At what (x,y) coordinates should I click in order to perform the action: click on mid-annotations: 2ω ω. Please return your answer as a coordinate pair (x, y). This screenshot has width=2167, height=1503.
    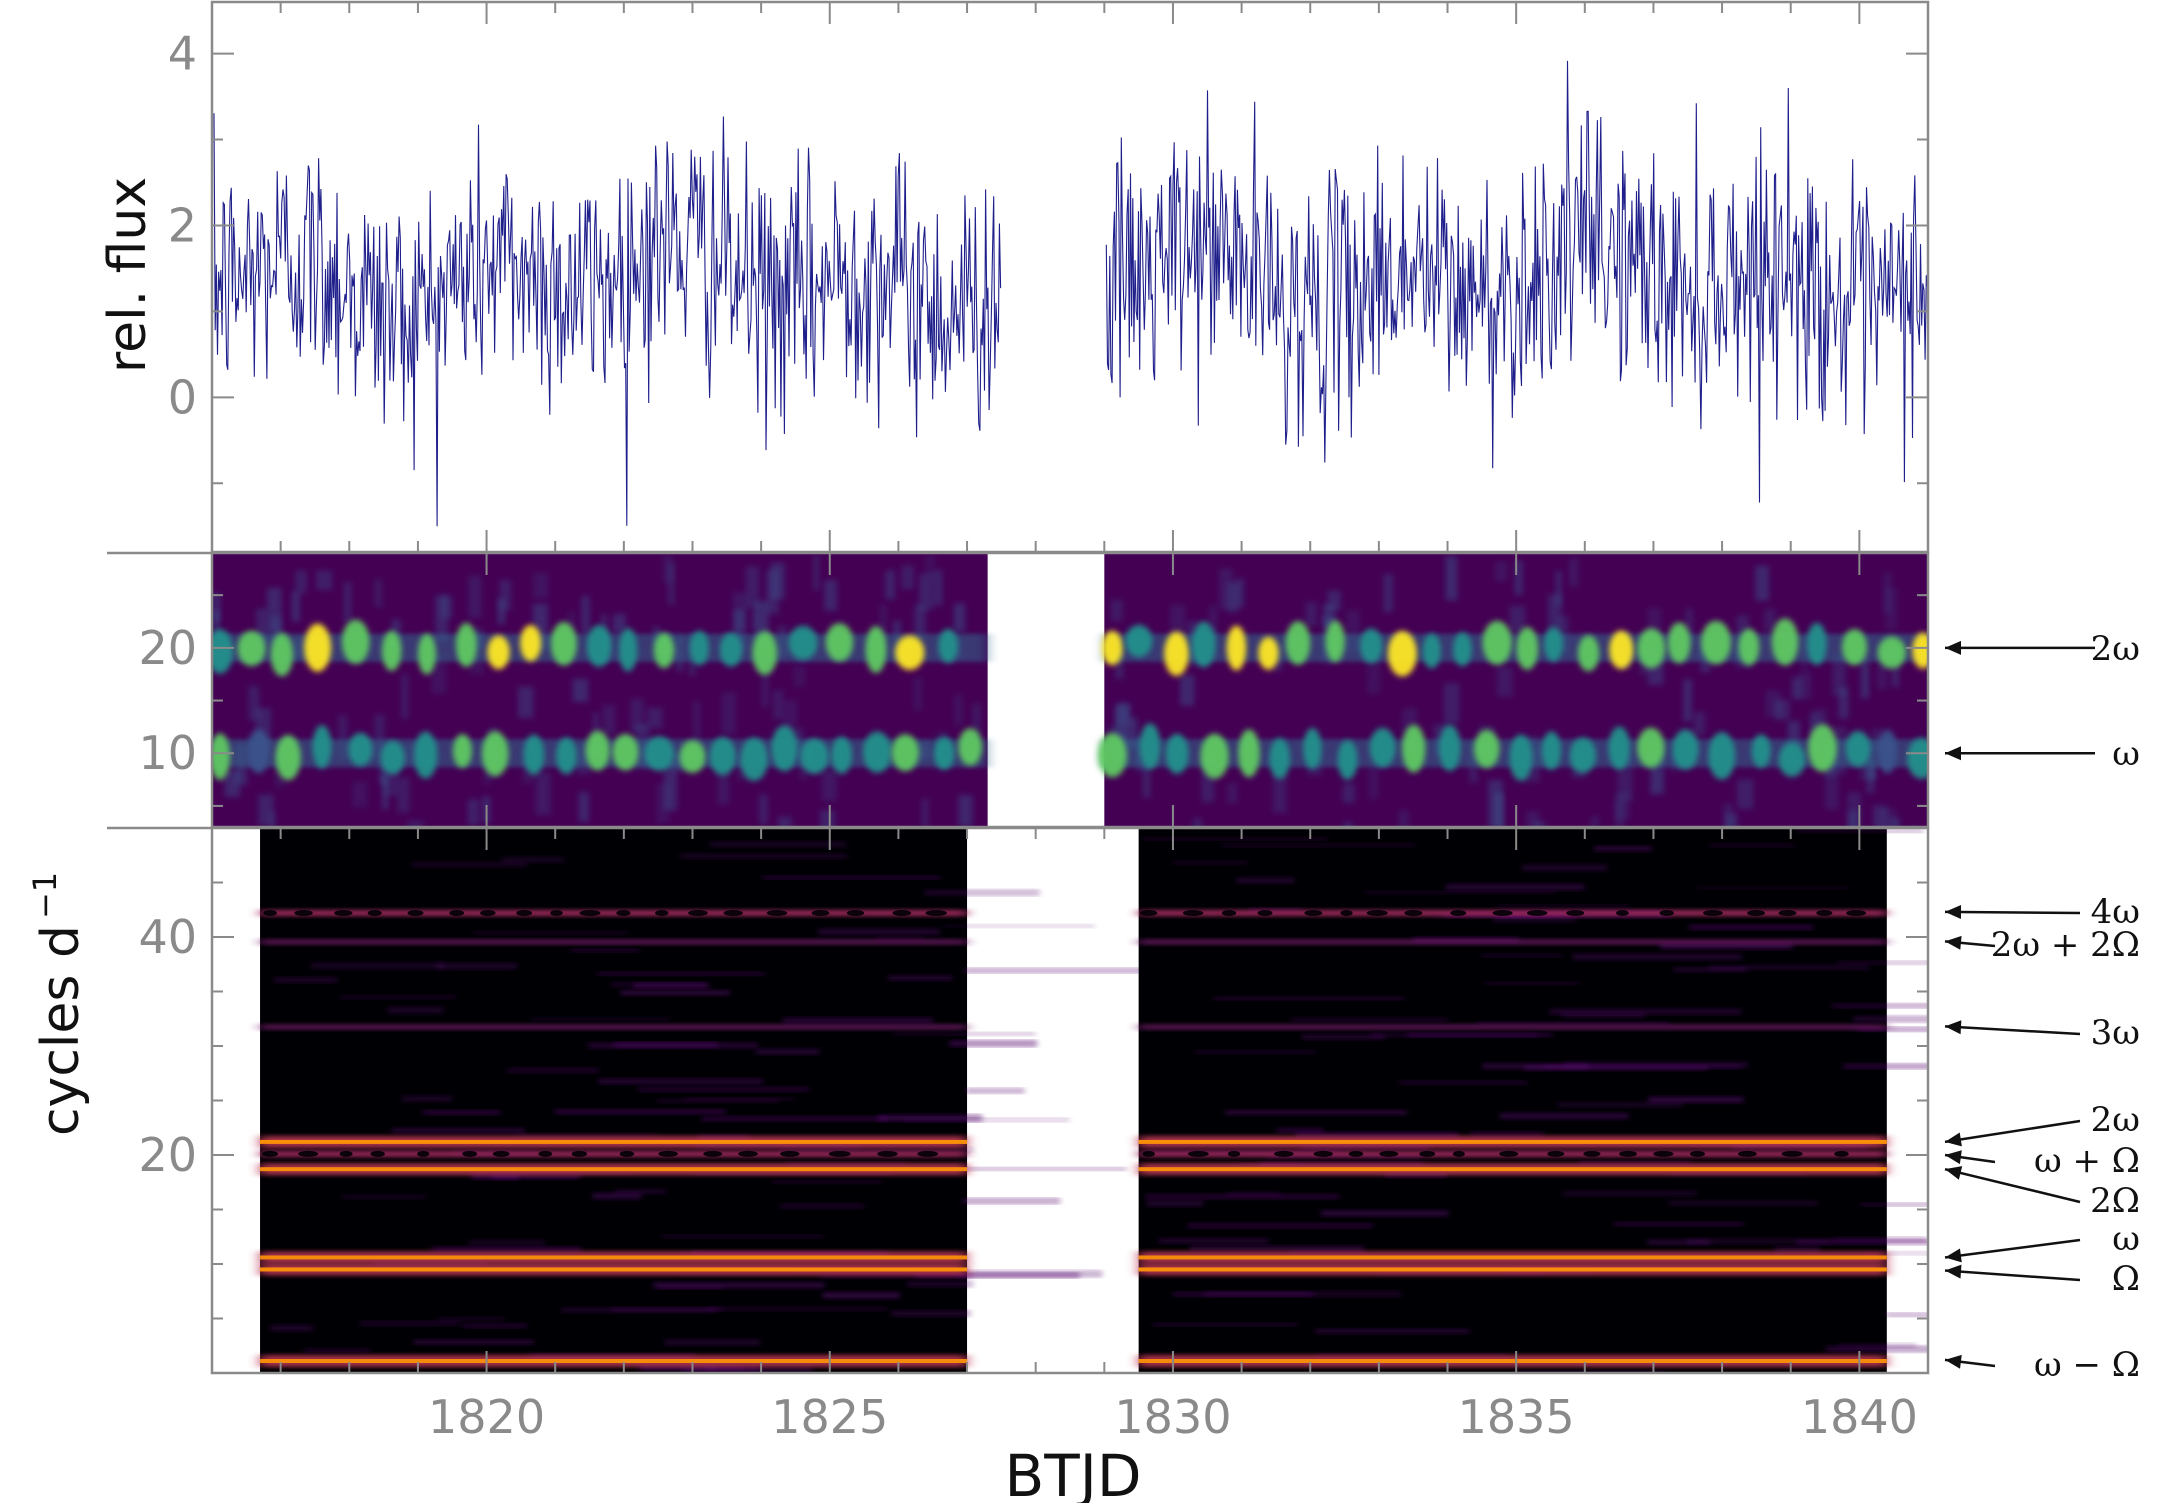
    Looking at the image, I should click on (2042, 701).